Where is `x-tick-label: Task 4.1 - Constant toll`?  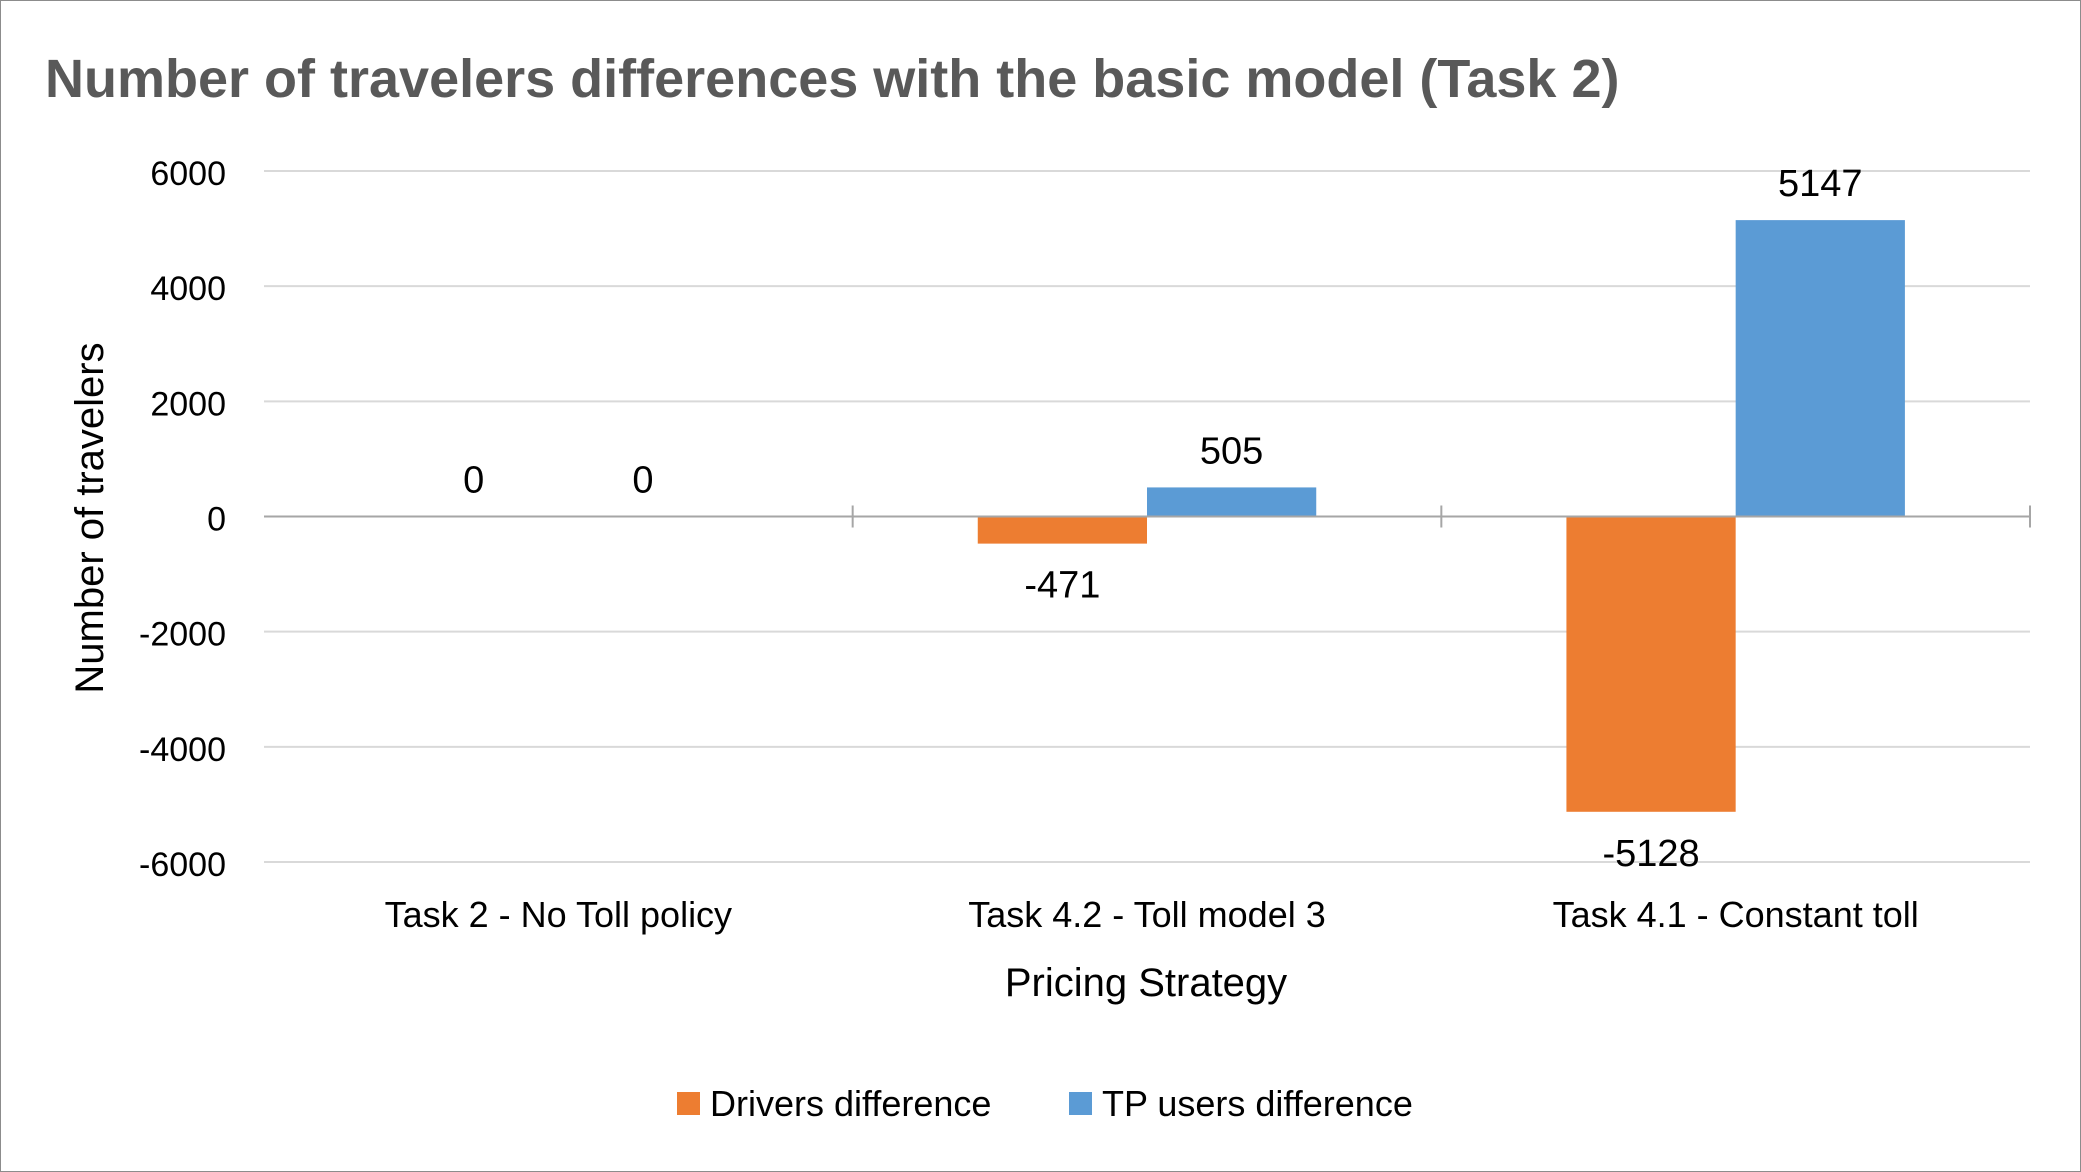 x-tick-label: Task 4.1 - Constant toll is located at coordinates (1736, 914).